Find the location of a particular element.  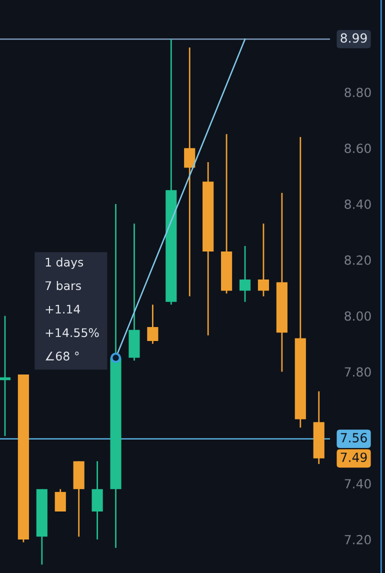

ref-line-label: 8.99 is located at coordinates (353, 38).